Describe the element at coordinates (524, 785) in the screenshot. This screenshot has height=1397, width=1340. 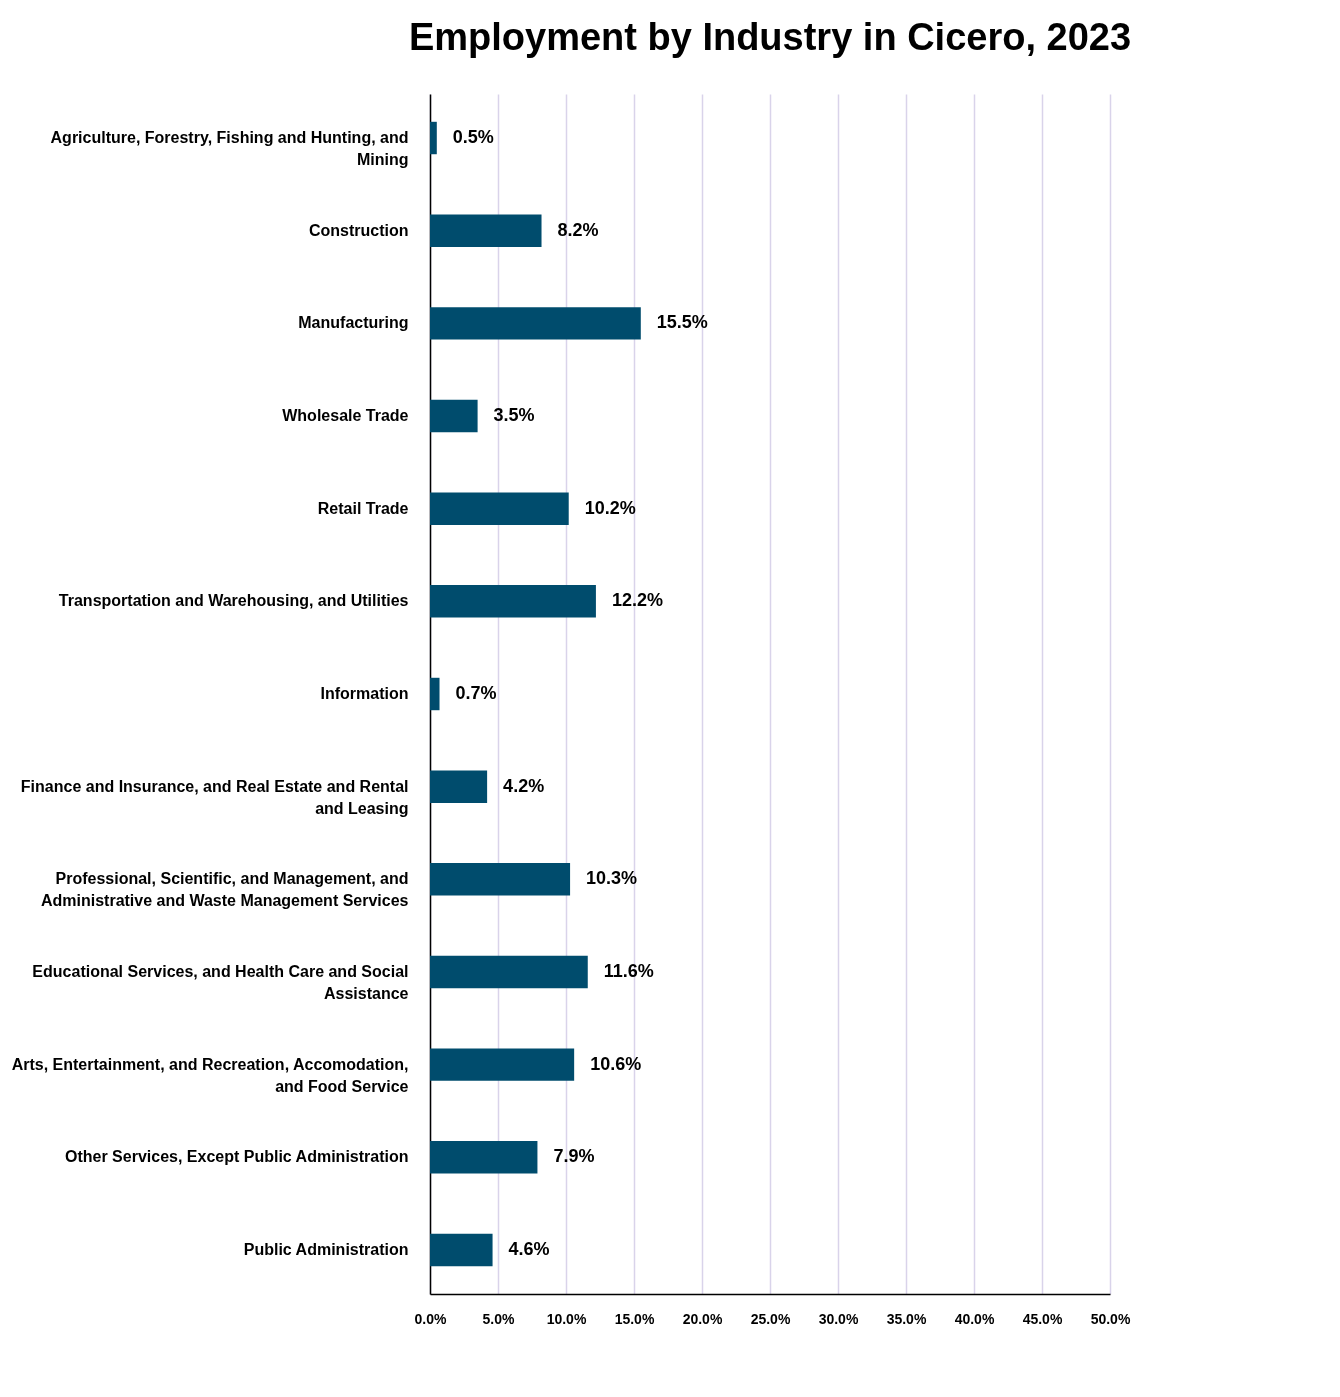
I see `data-label: 4.2%` at that location.